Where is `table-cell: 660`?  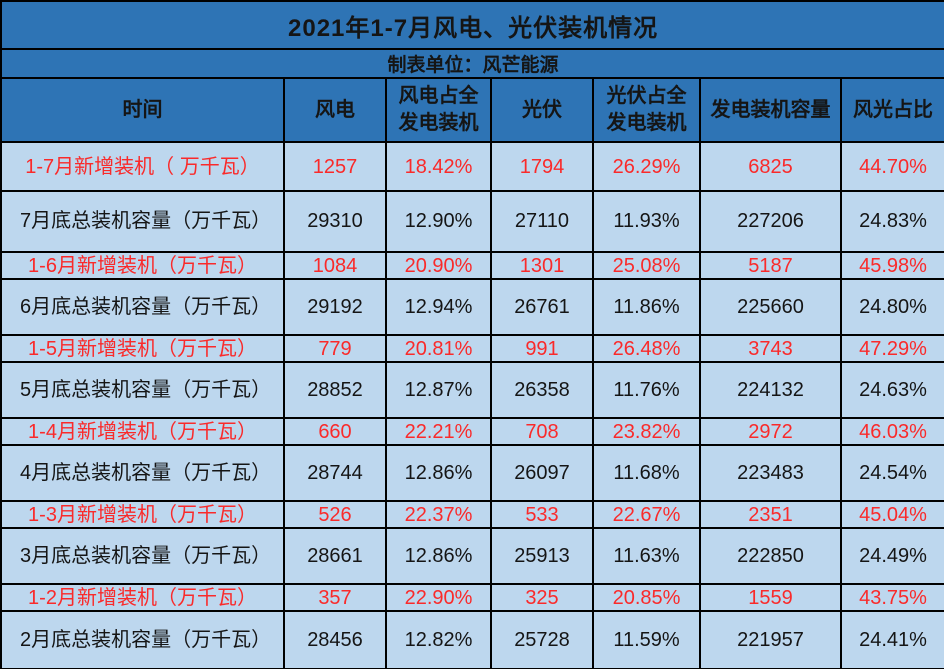 table-cell: 660 is located at coordinates (335, 431).